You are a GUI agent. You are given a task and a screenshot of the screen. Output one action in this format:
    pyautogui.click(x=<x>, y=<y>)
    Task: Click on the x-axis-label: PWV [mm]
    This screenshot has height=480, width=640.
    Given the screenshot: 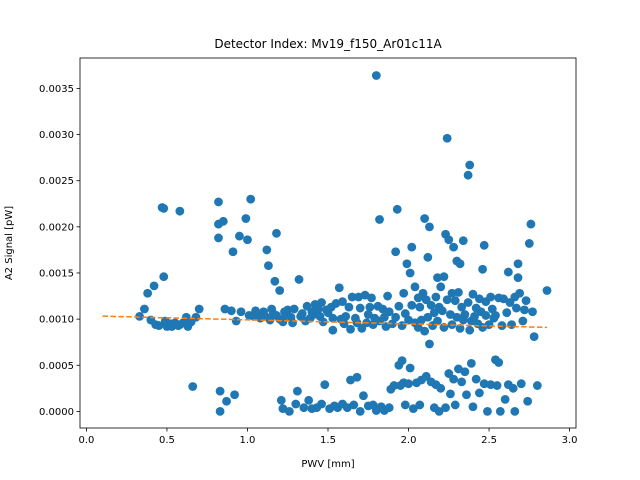 What is the action you would take?
    pyautogui.click(x=327, y=464)
    